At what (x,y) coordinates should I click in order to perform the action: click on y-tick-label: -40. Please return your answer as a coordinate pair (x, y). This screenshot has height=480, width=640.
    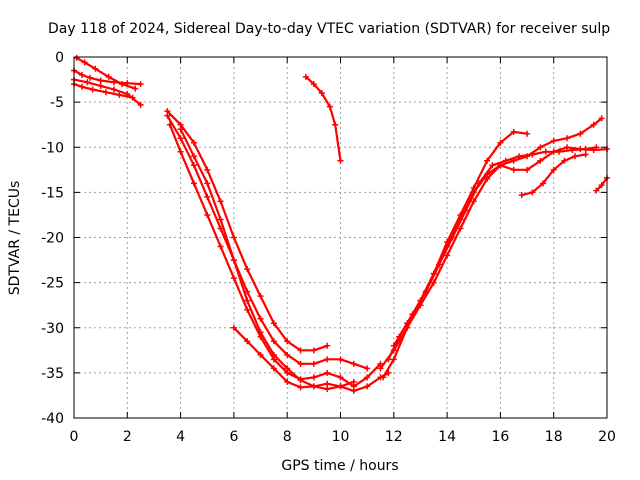
    Looking at the image, I should click on (52, 419).